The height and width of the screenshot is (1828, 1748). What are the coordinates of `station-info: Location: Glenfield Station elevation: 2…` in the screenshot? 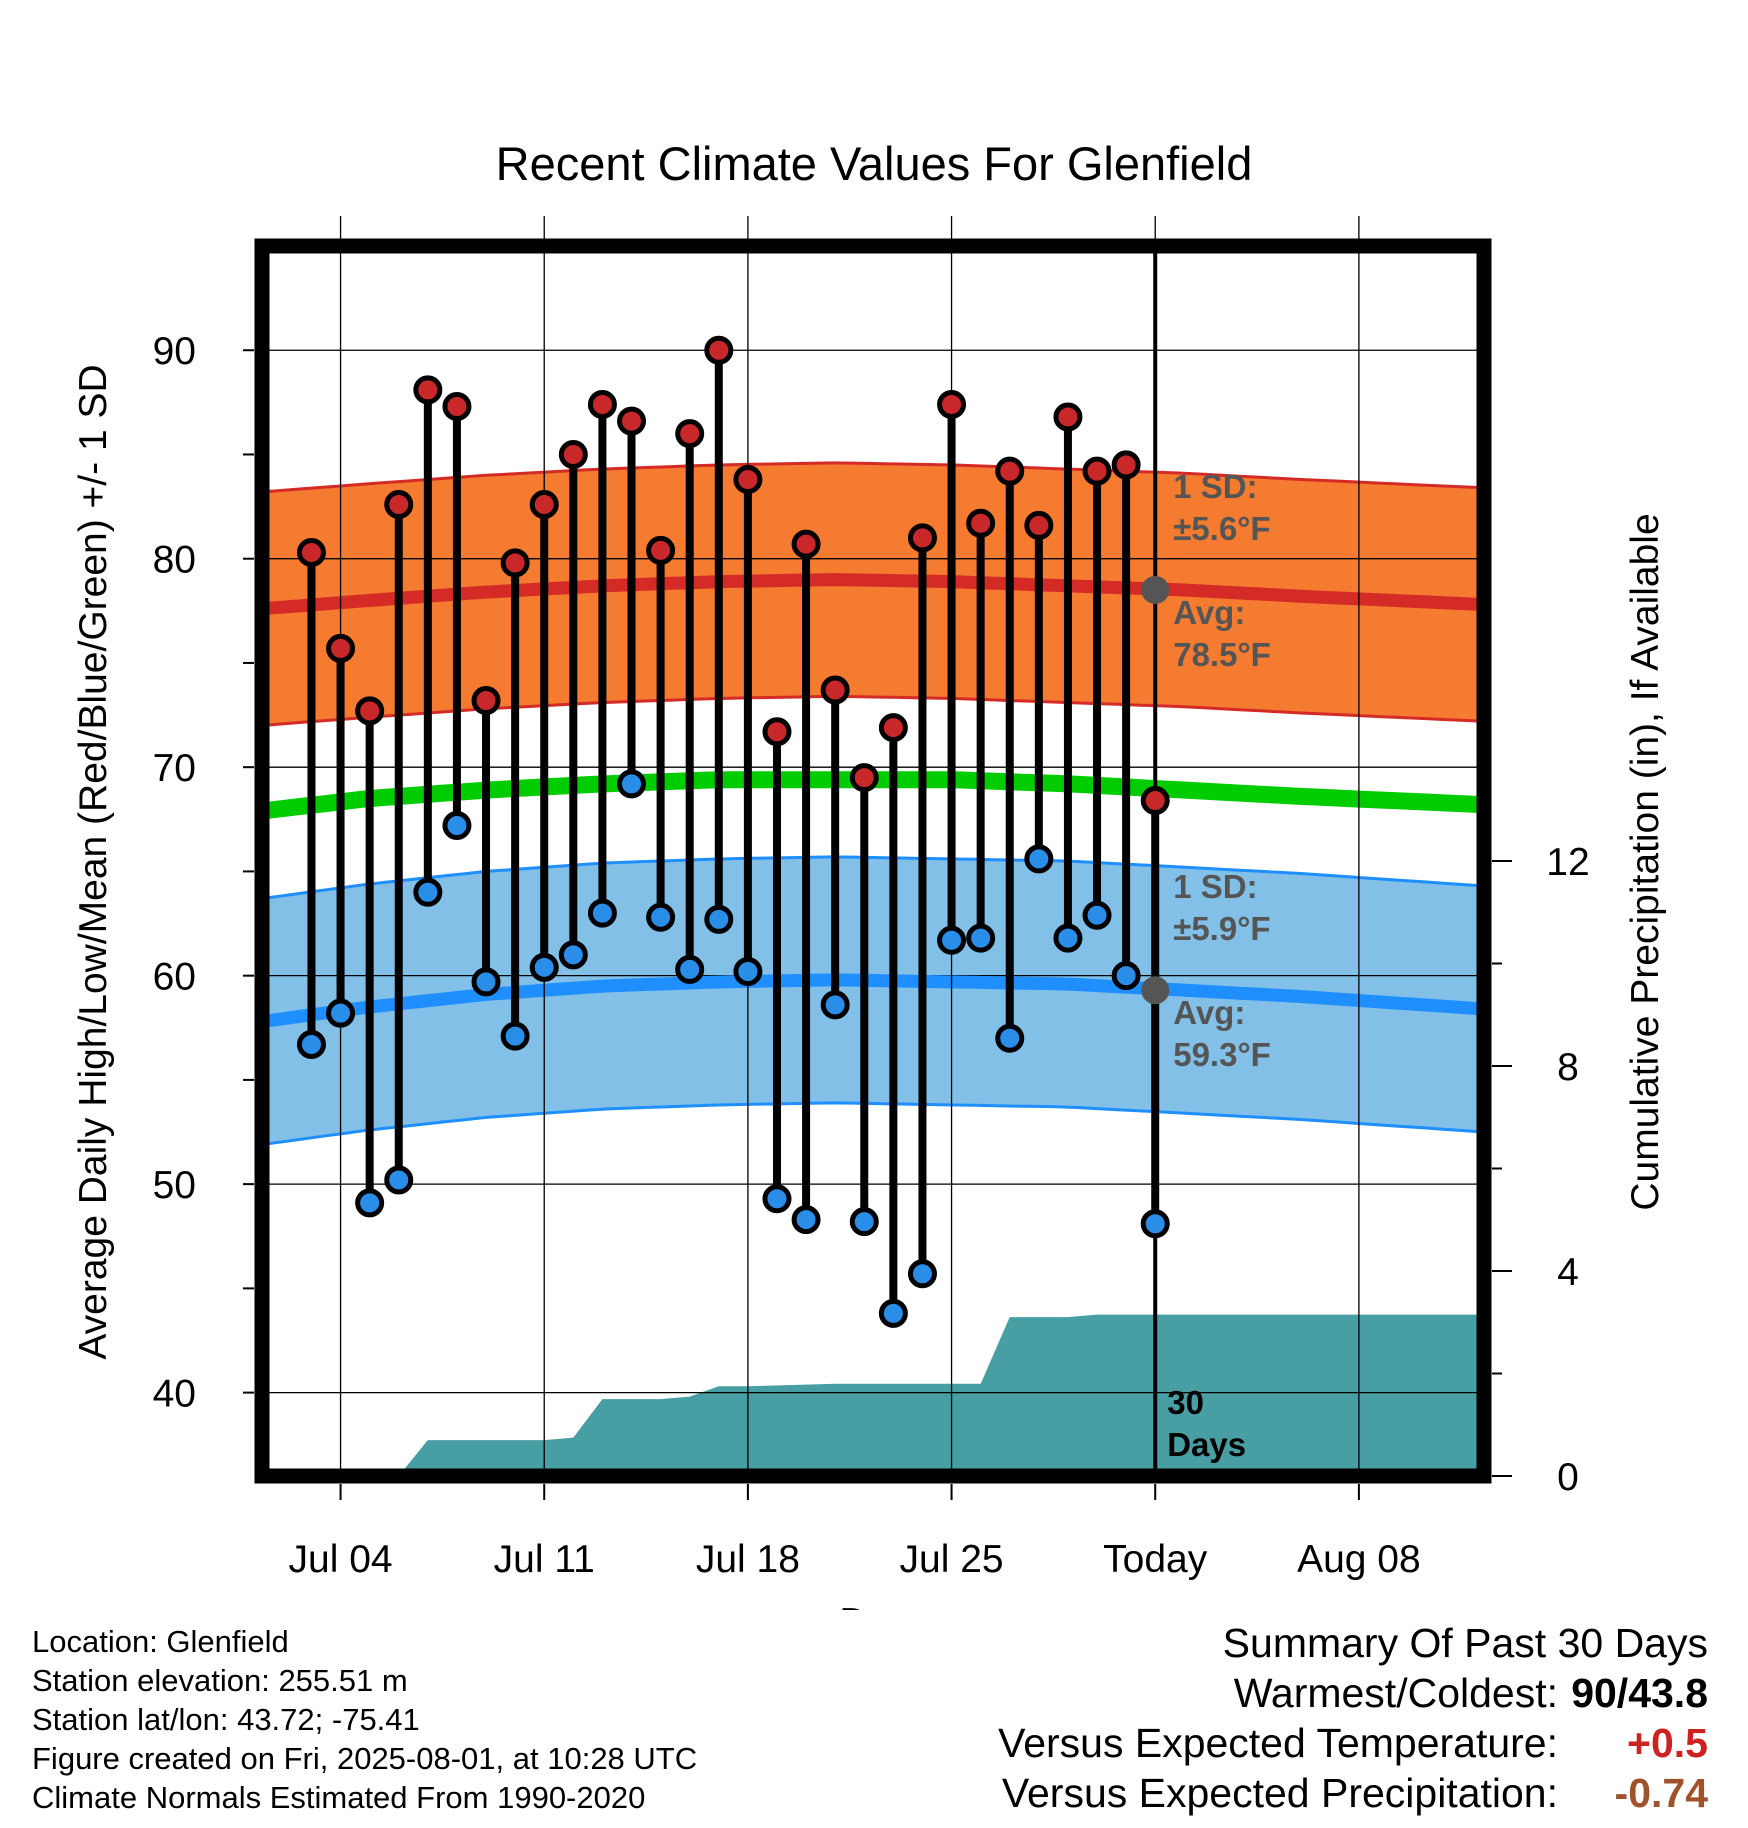 It's located at (364, 1719).